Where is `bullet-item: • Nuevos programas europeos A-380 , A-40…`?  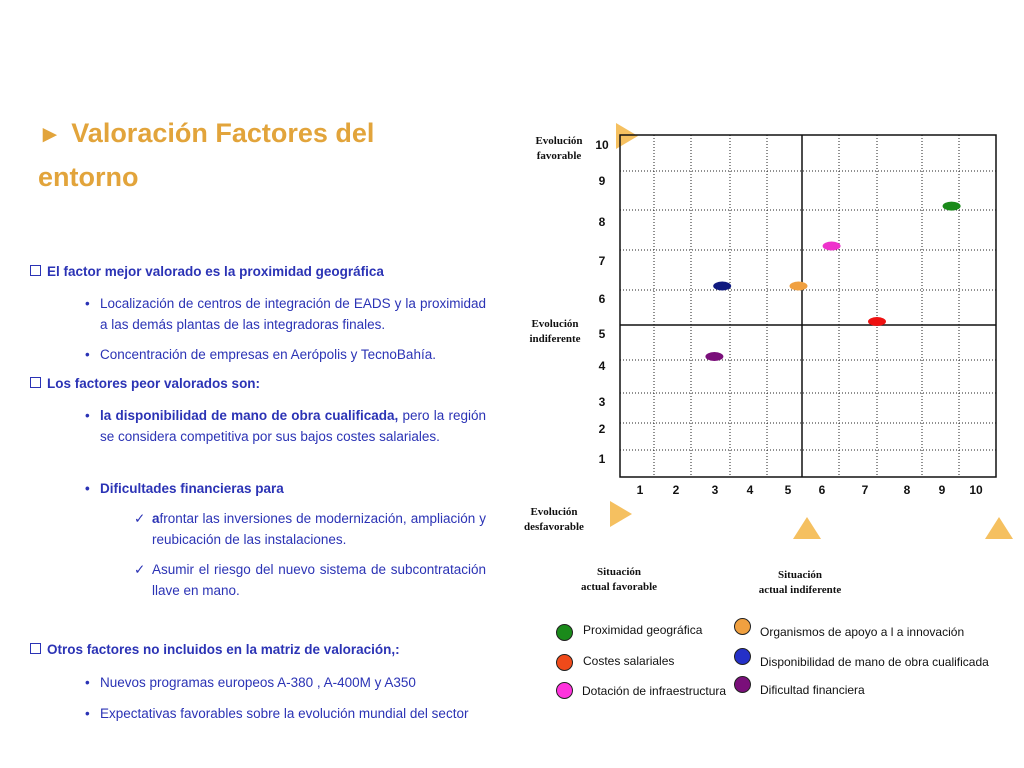
bullet-item: • Nuevos programas europeos A-380 , A-40… is located at coordinates (285, 682).